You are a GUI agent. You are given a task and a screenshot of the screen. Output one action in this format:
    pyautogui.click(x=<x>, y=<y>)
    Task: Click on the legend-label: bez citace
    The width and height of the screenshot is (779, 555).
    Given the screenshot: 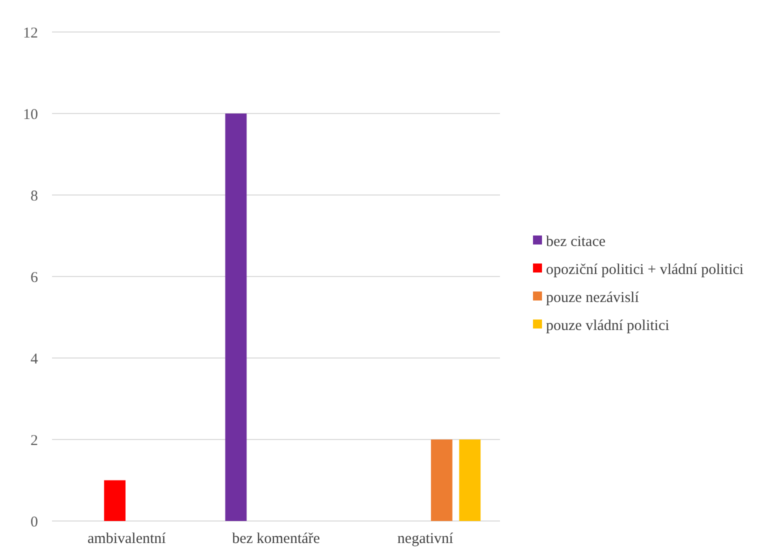 What is the action you would take?
    pyautogui.click(x=576, y=242)
    